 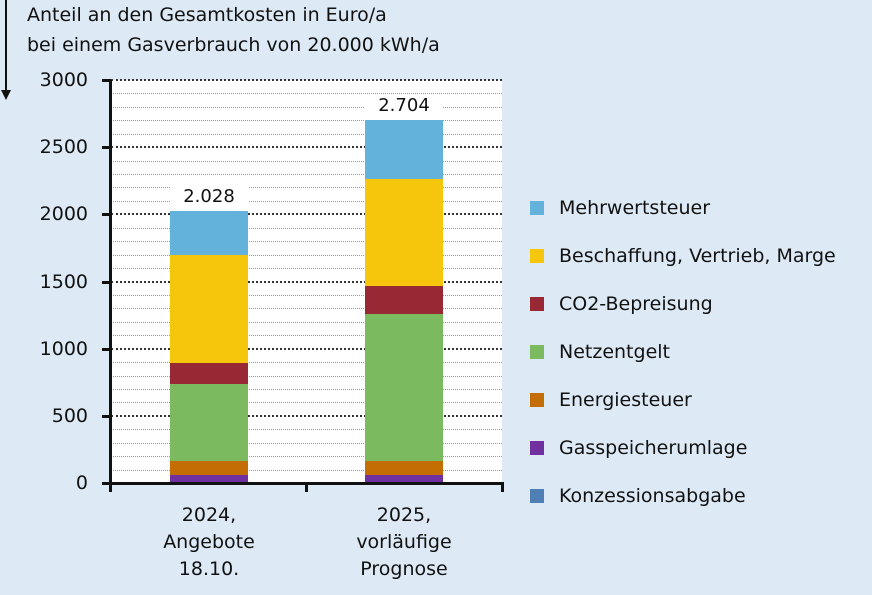 What do you see at coordinates (636, 304) in the screenshot?
I see `legend-label: CO2-Bepreisung` at bounding box center [636, 304].